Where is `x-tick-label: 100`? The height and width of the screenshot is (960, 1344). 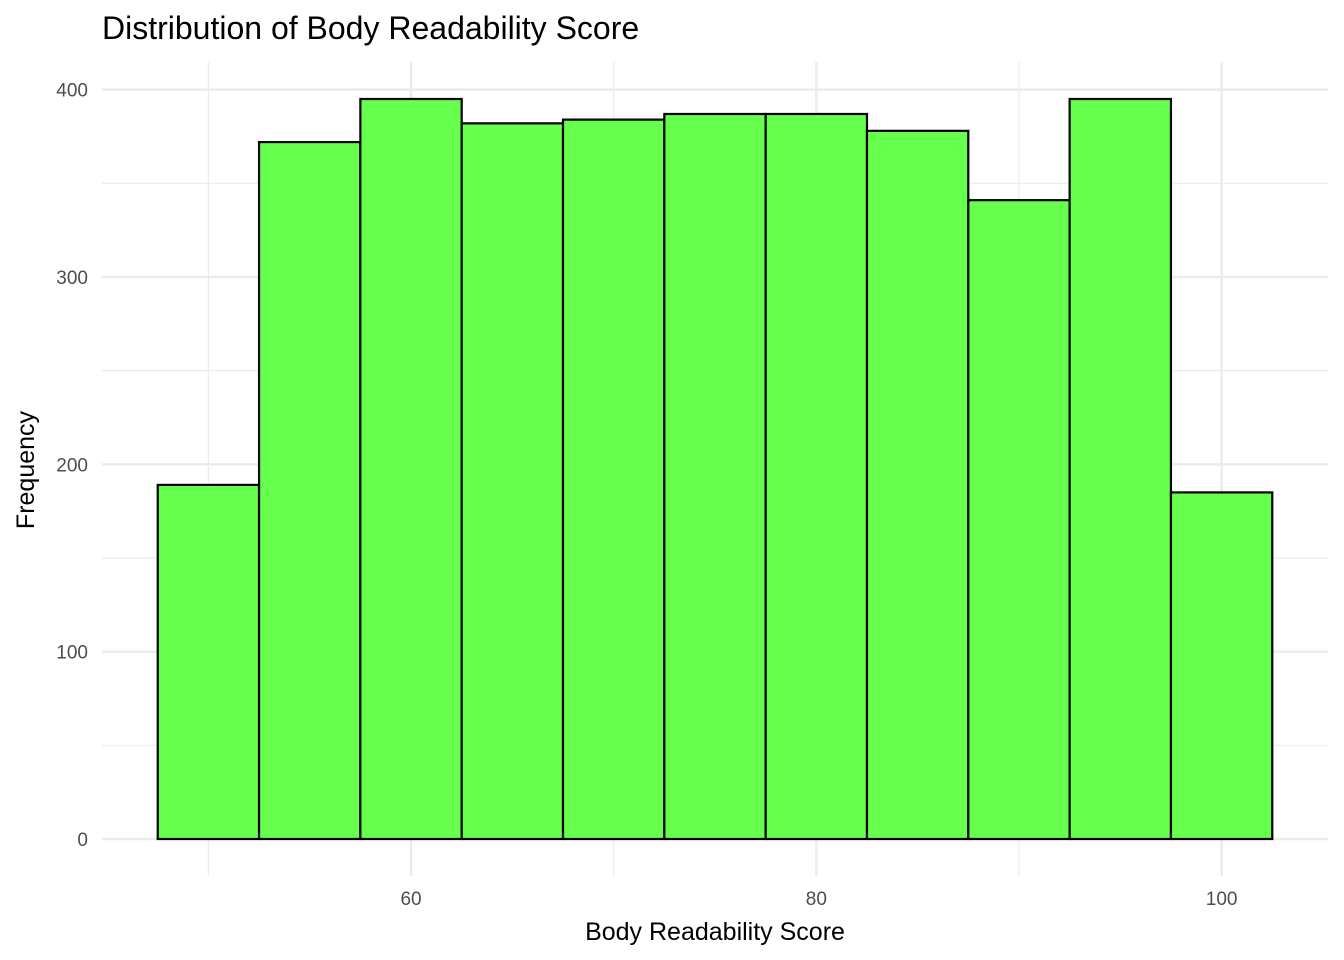 x-tick-label: 100 is located at coordinates (1222, 899).